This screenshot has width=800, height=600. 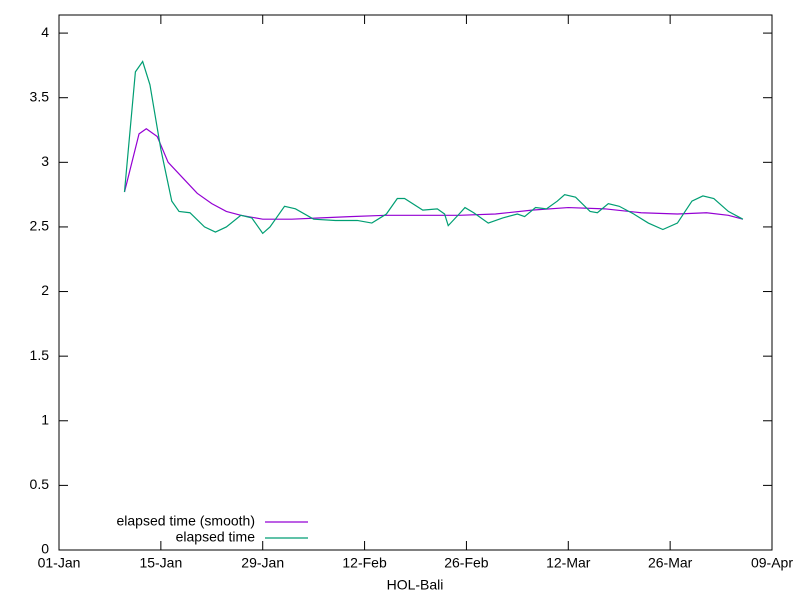 I want to click on x-tick-label: 29-Jan, so click(x=262, y=563).